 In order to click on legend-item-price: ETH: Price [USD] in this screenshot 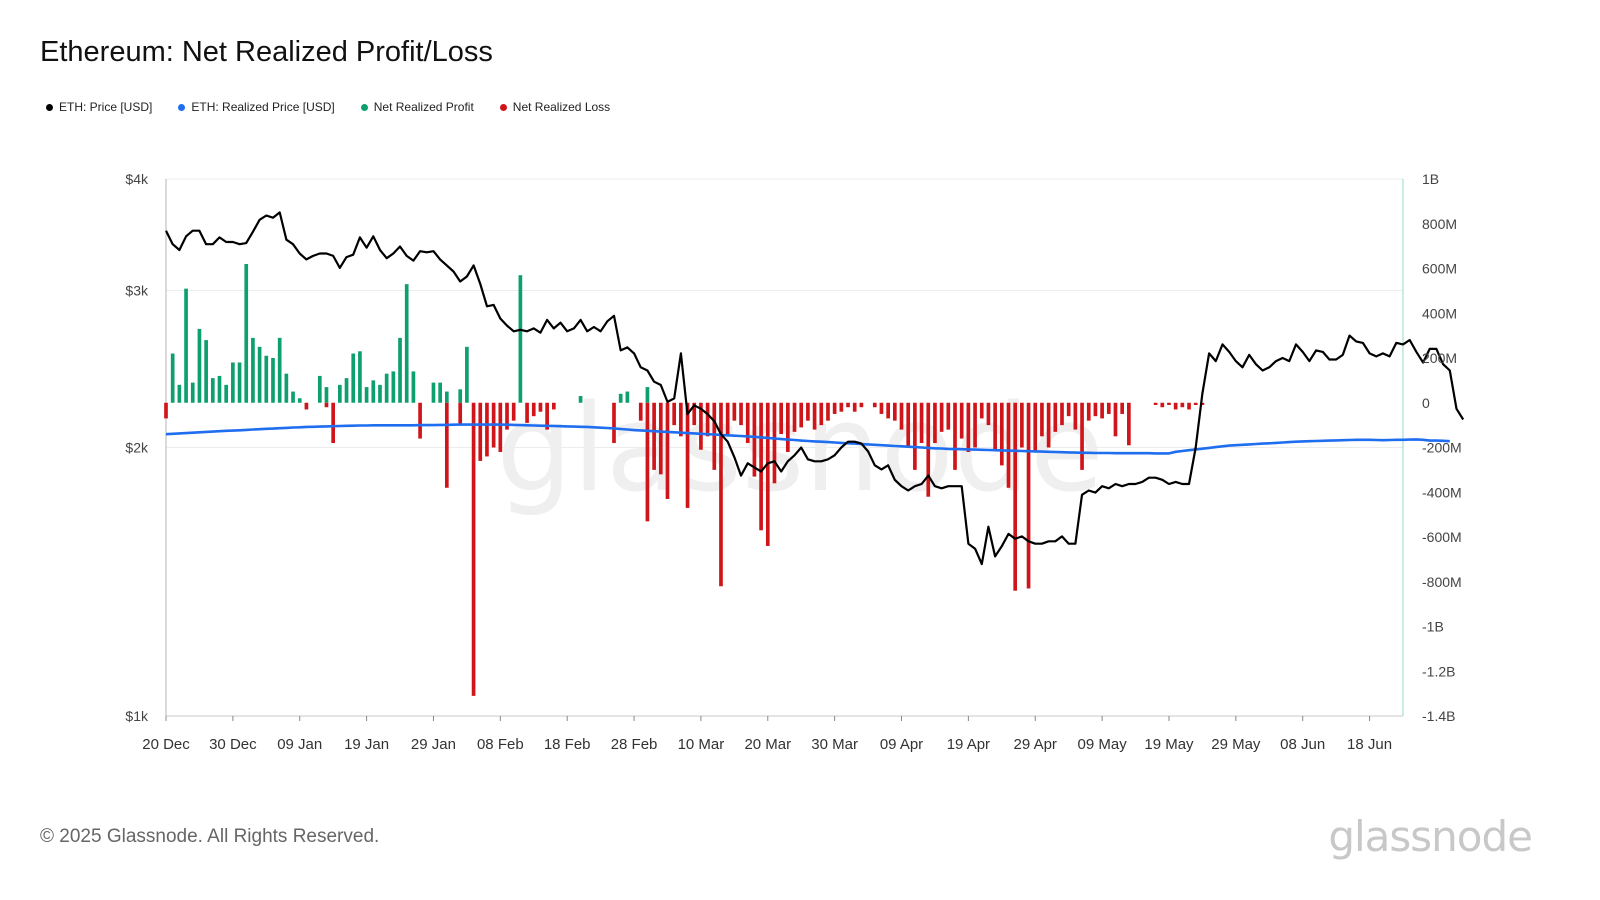, I will do `click(99, 107)`.